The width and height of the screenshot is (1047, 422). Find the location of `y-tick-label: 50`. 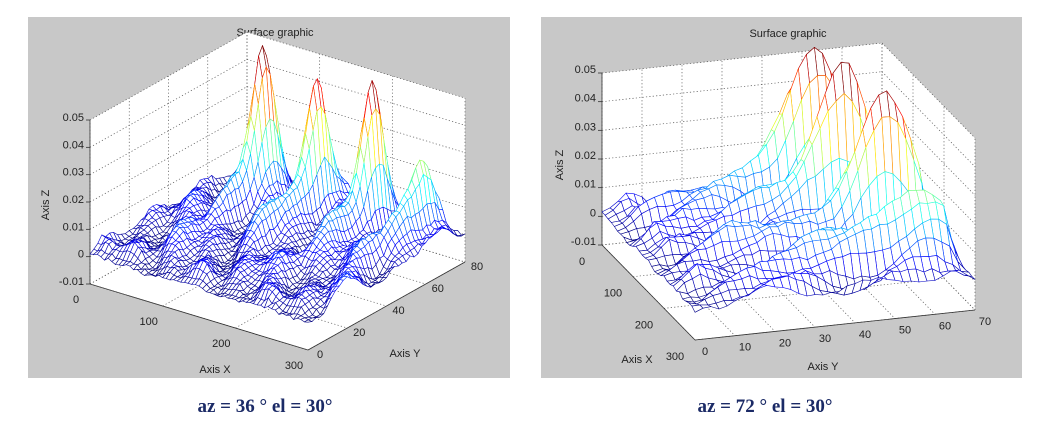

y-tick-label: 50 is located at coordinates (905, 331).